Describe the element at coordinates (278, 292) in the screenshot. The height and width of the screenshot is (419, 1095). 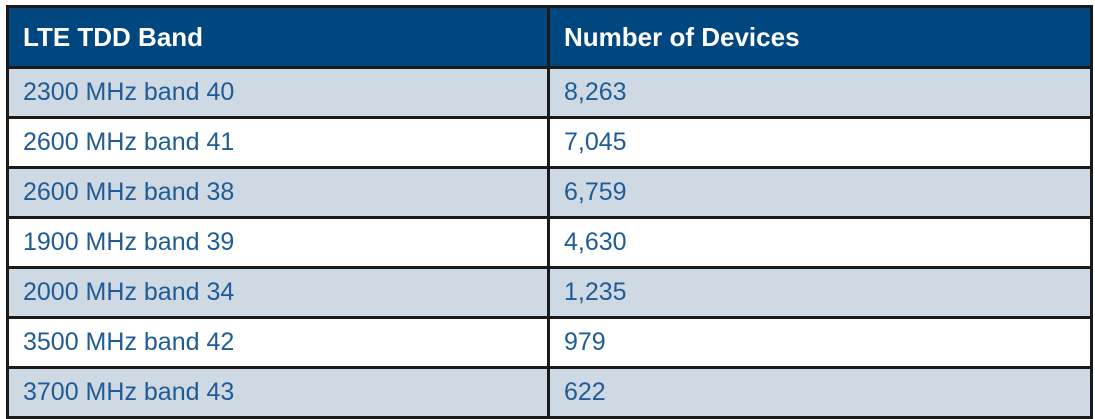
I see `band-cell: 2000 MHz band 34` at that location.